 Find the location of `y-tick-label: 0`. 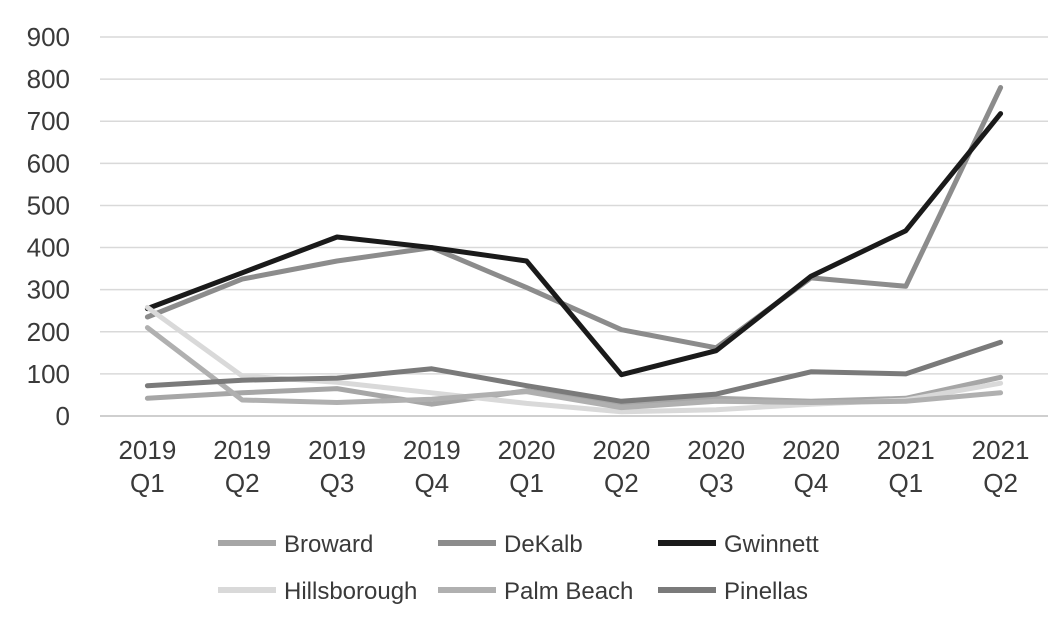

y-tick-label: 0 is located at coordinates (63, 416).